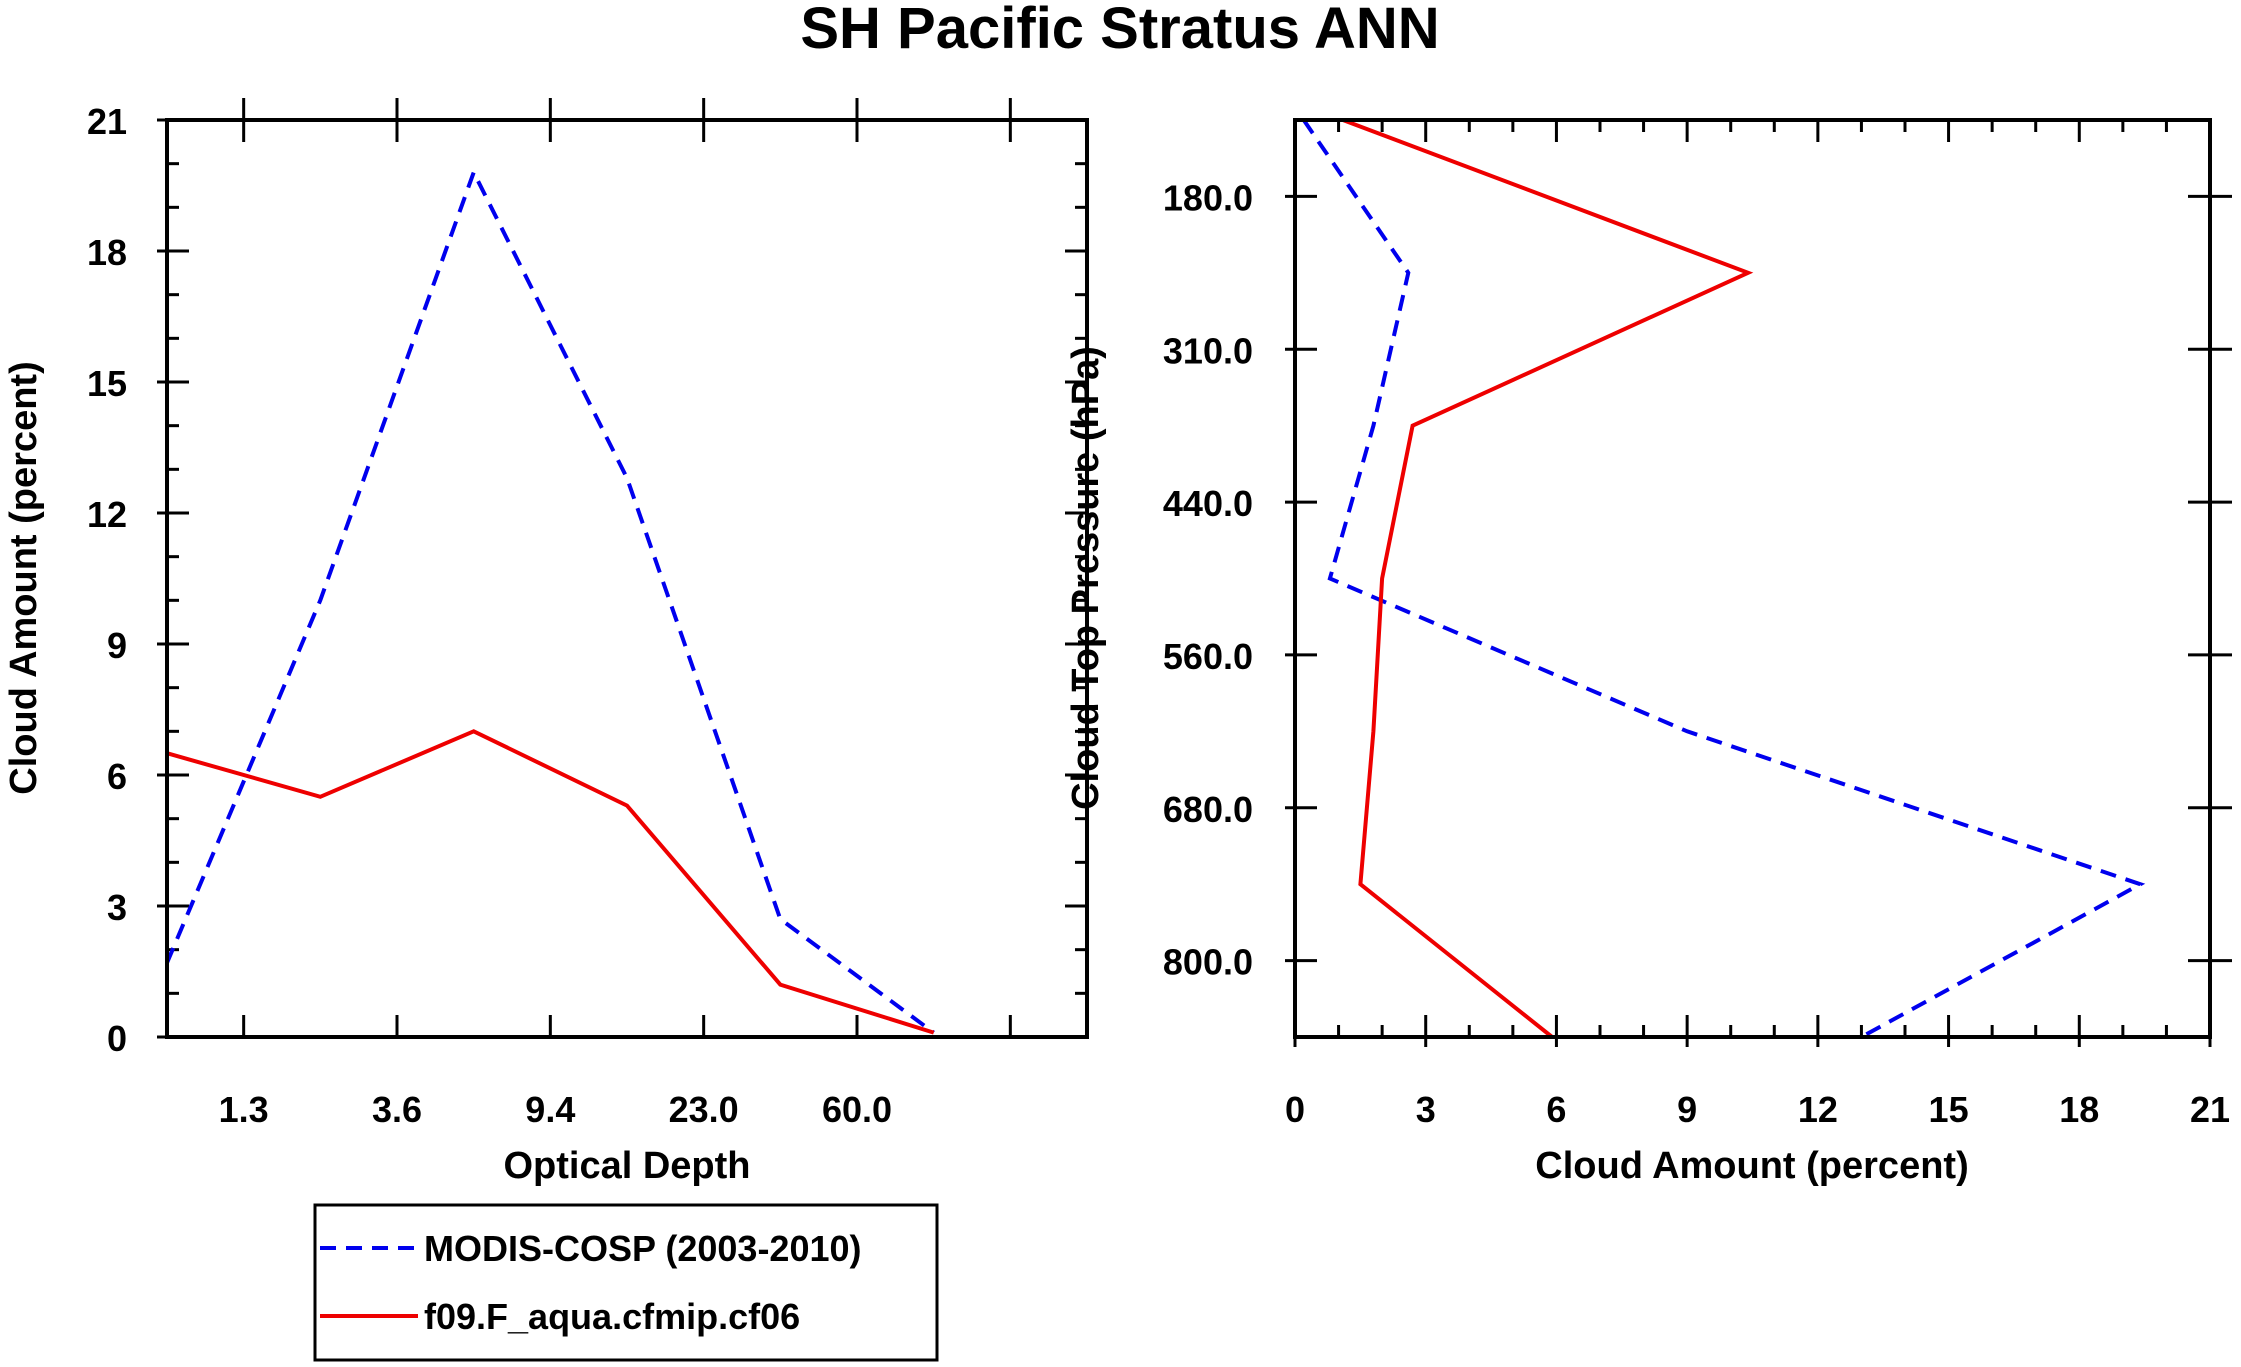 This screenshot has height=1367, width=2241. Describe the element at coordinates (117, 907) in the screenshot. I see `left-y-tick-label: 3` at that location.